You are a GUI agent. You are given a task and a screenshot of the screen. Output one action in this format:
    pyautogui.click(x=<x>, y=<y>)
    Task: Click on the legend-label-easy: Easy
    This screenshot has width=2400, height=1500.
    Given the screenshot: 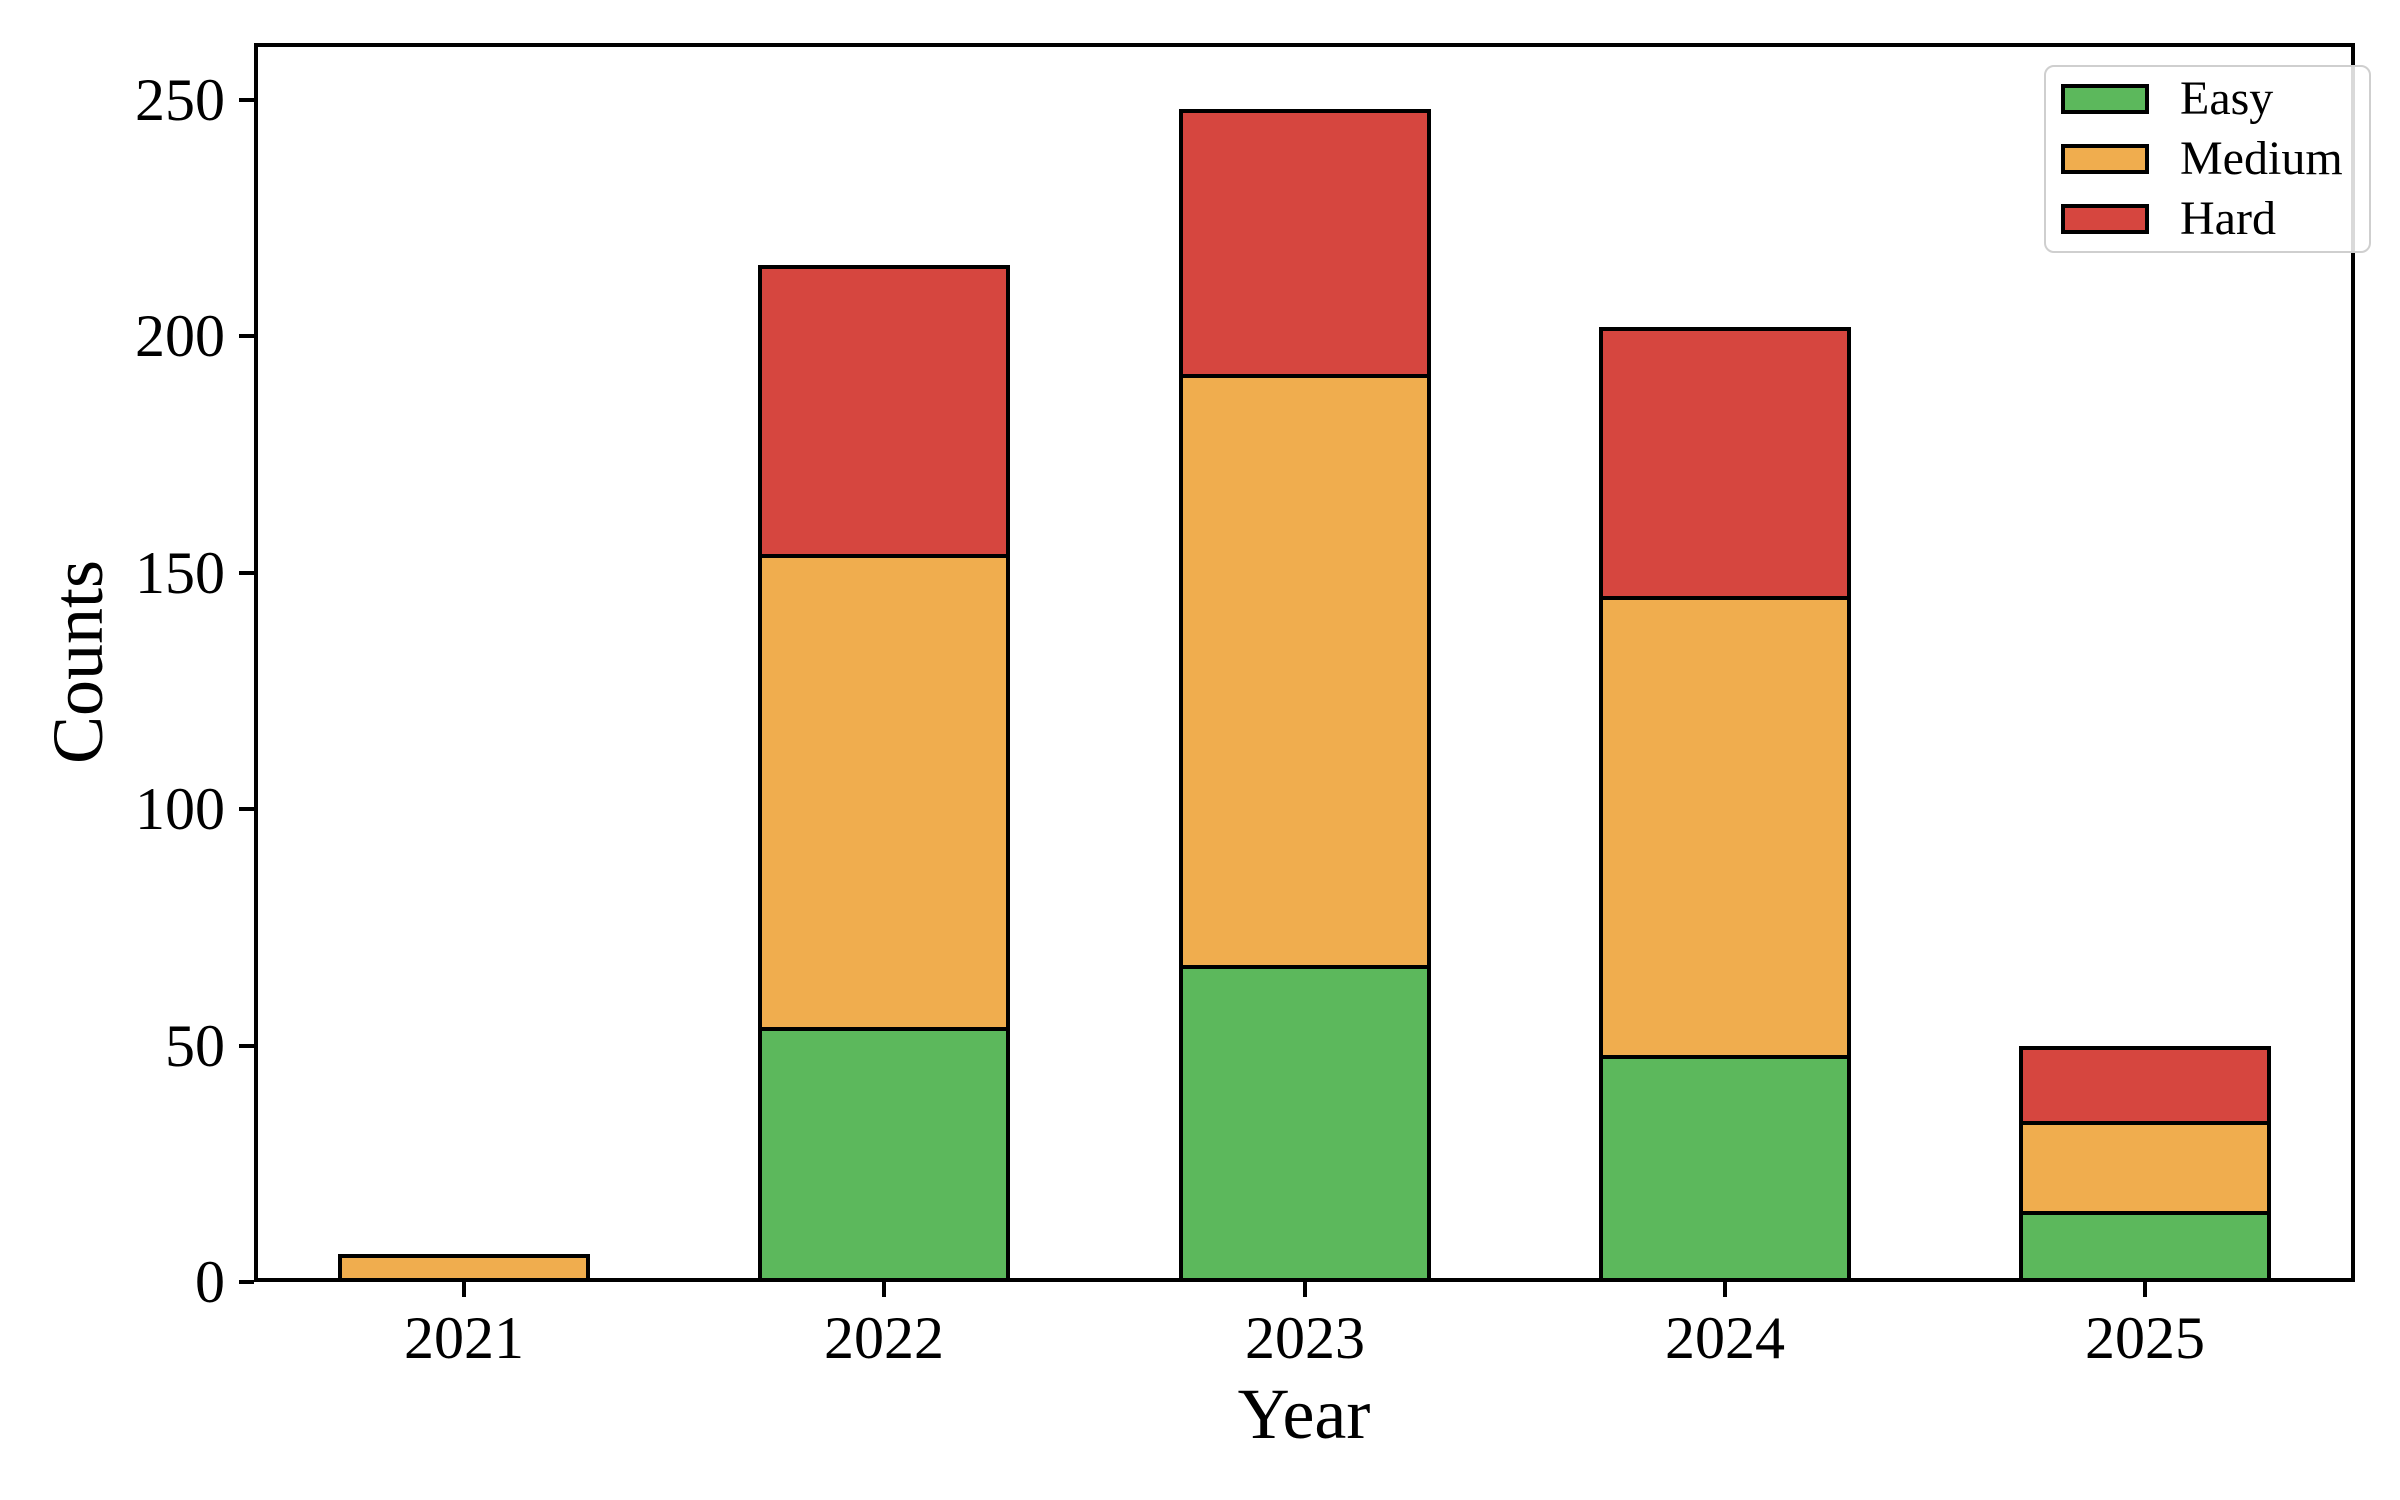 What is the action you would take?
    pyautogui.click(x=2227, y=98)
    